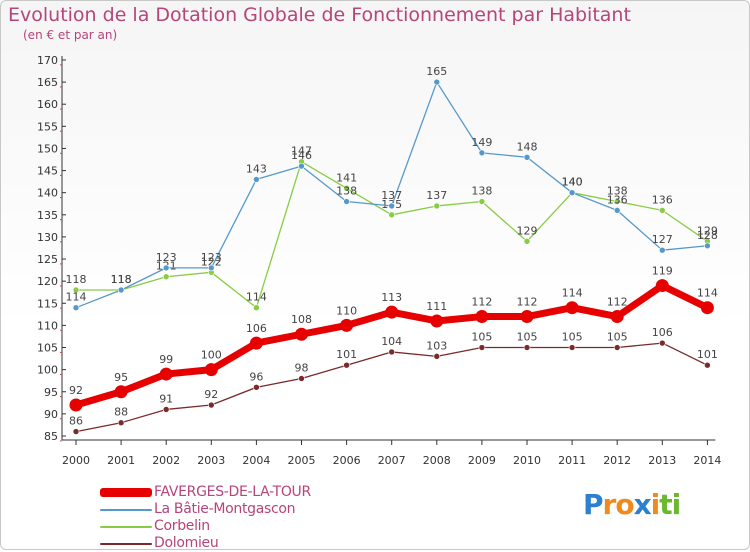 The height and width of the screenshot is (552, 750). What do you see at coordinates (51, 392) in the screenshot?
I see `y-tick-label: 95` at bounding box center [51, 392].